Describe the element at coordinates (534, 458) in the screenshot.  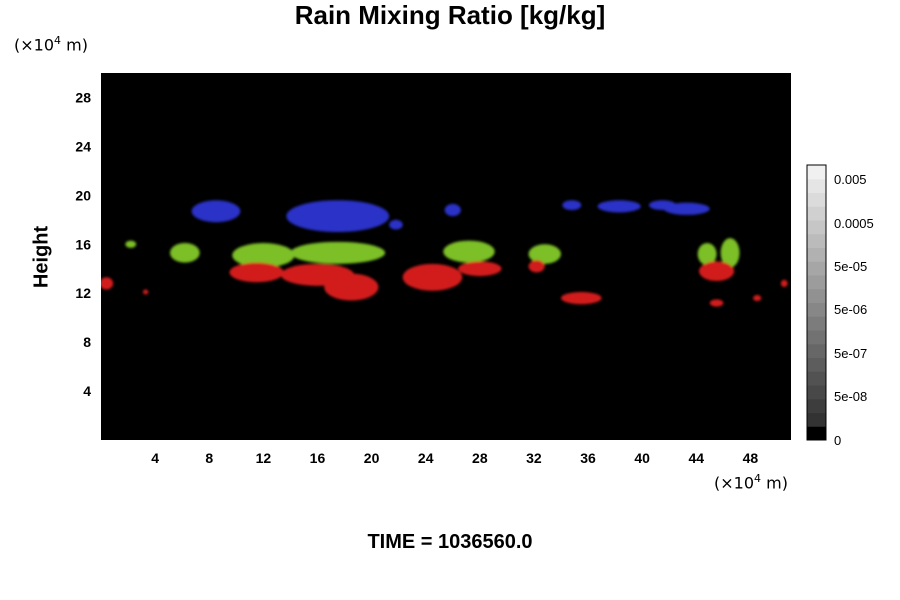
I see `x-tick-label: 32` at that location.